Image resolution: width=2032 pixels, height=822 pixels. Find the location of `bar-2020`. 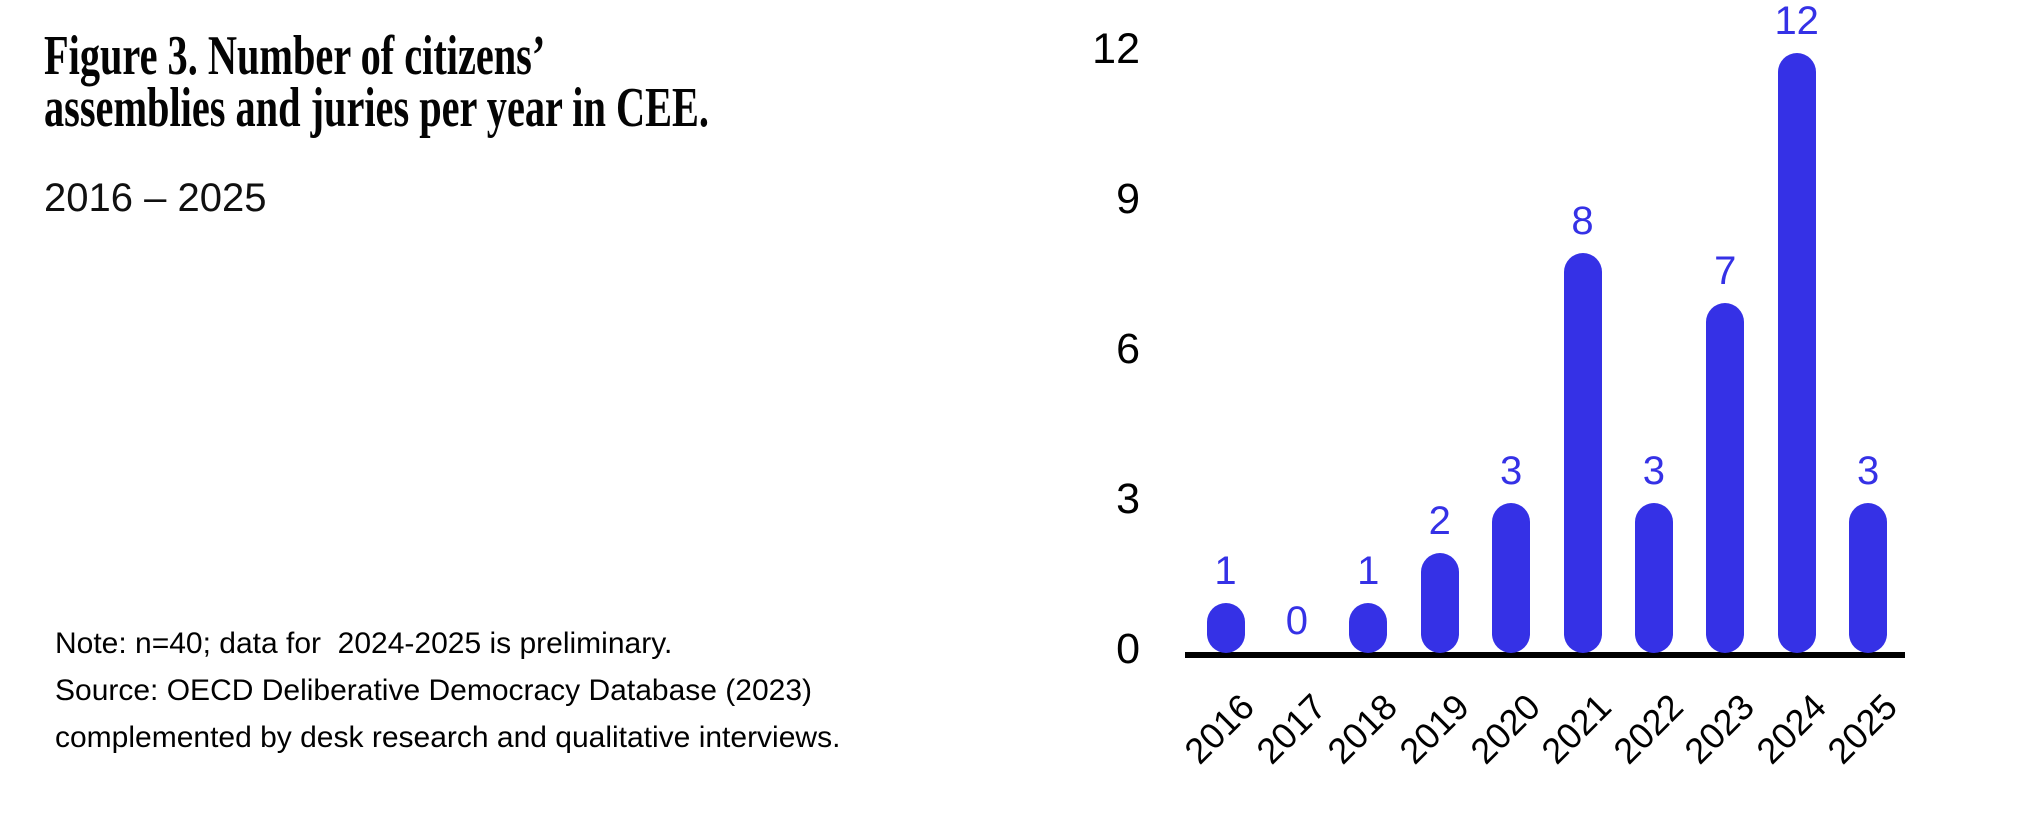

bar-2020 is located at coordinates (1511, 578).